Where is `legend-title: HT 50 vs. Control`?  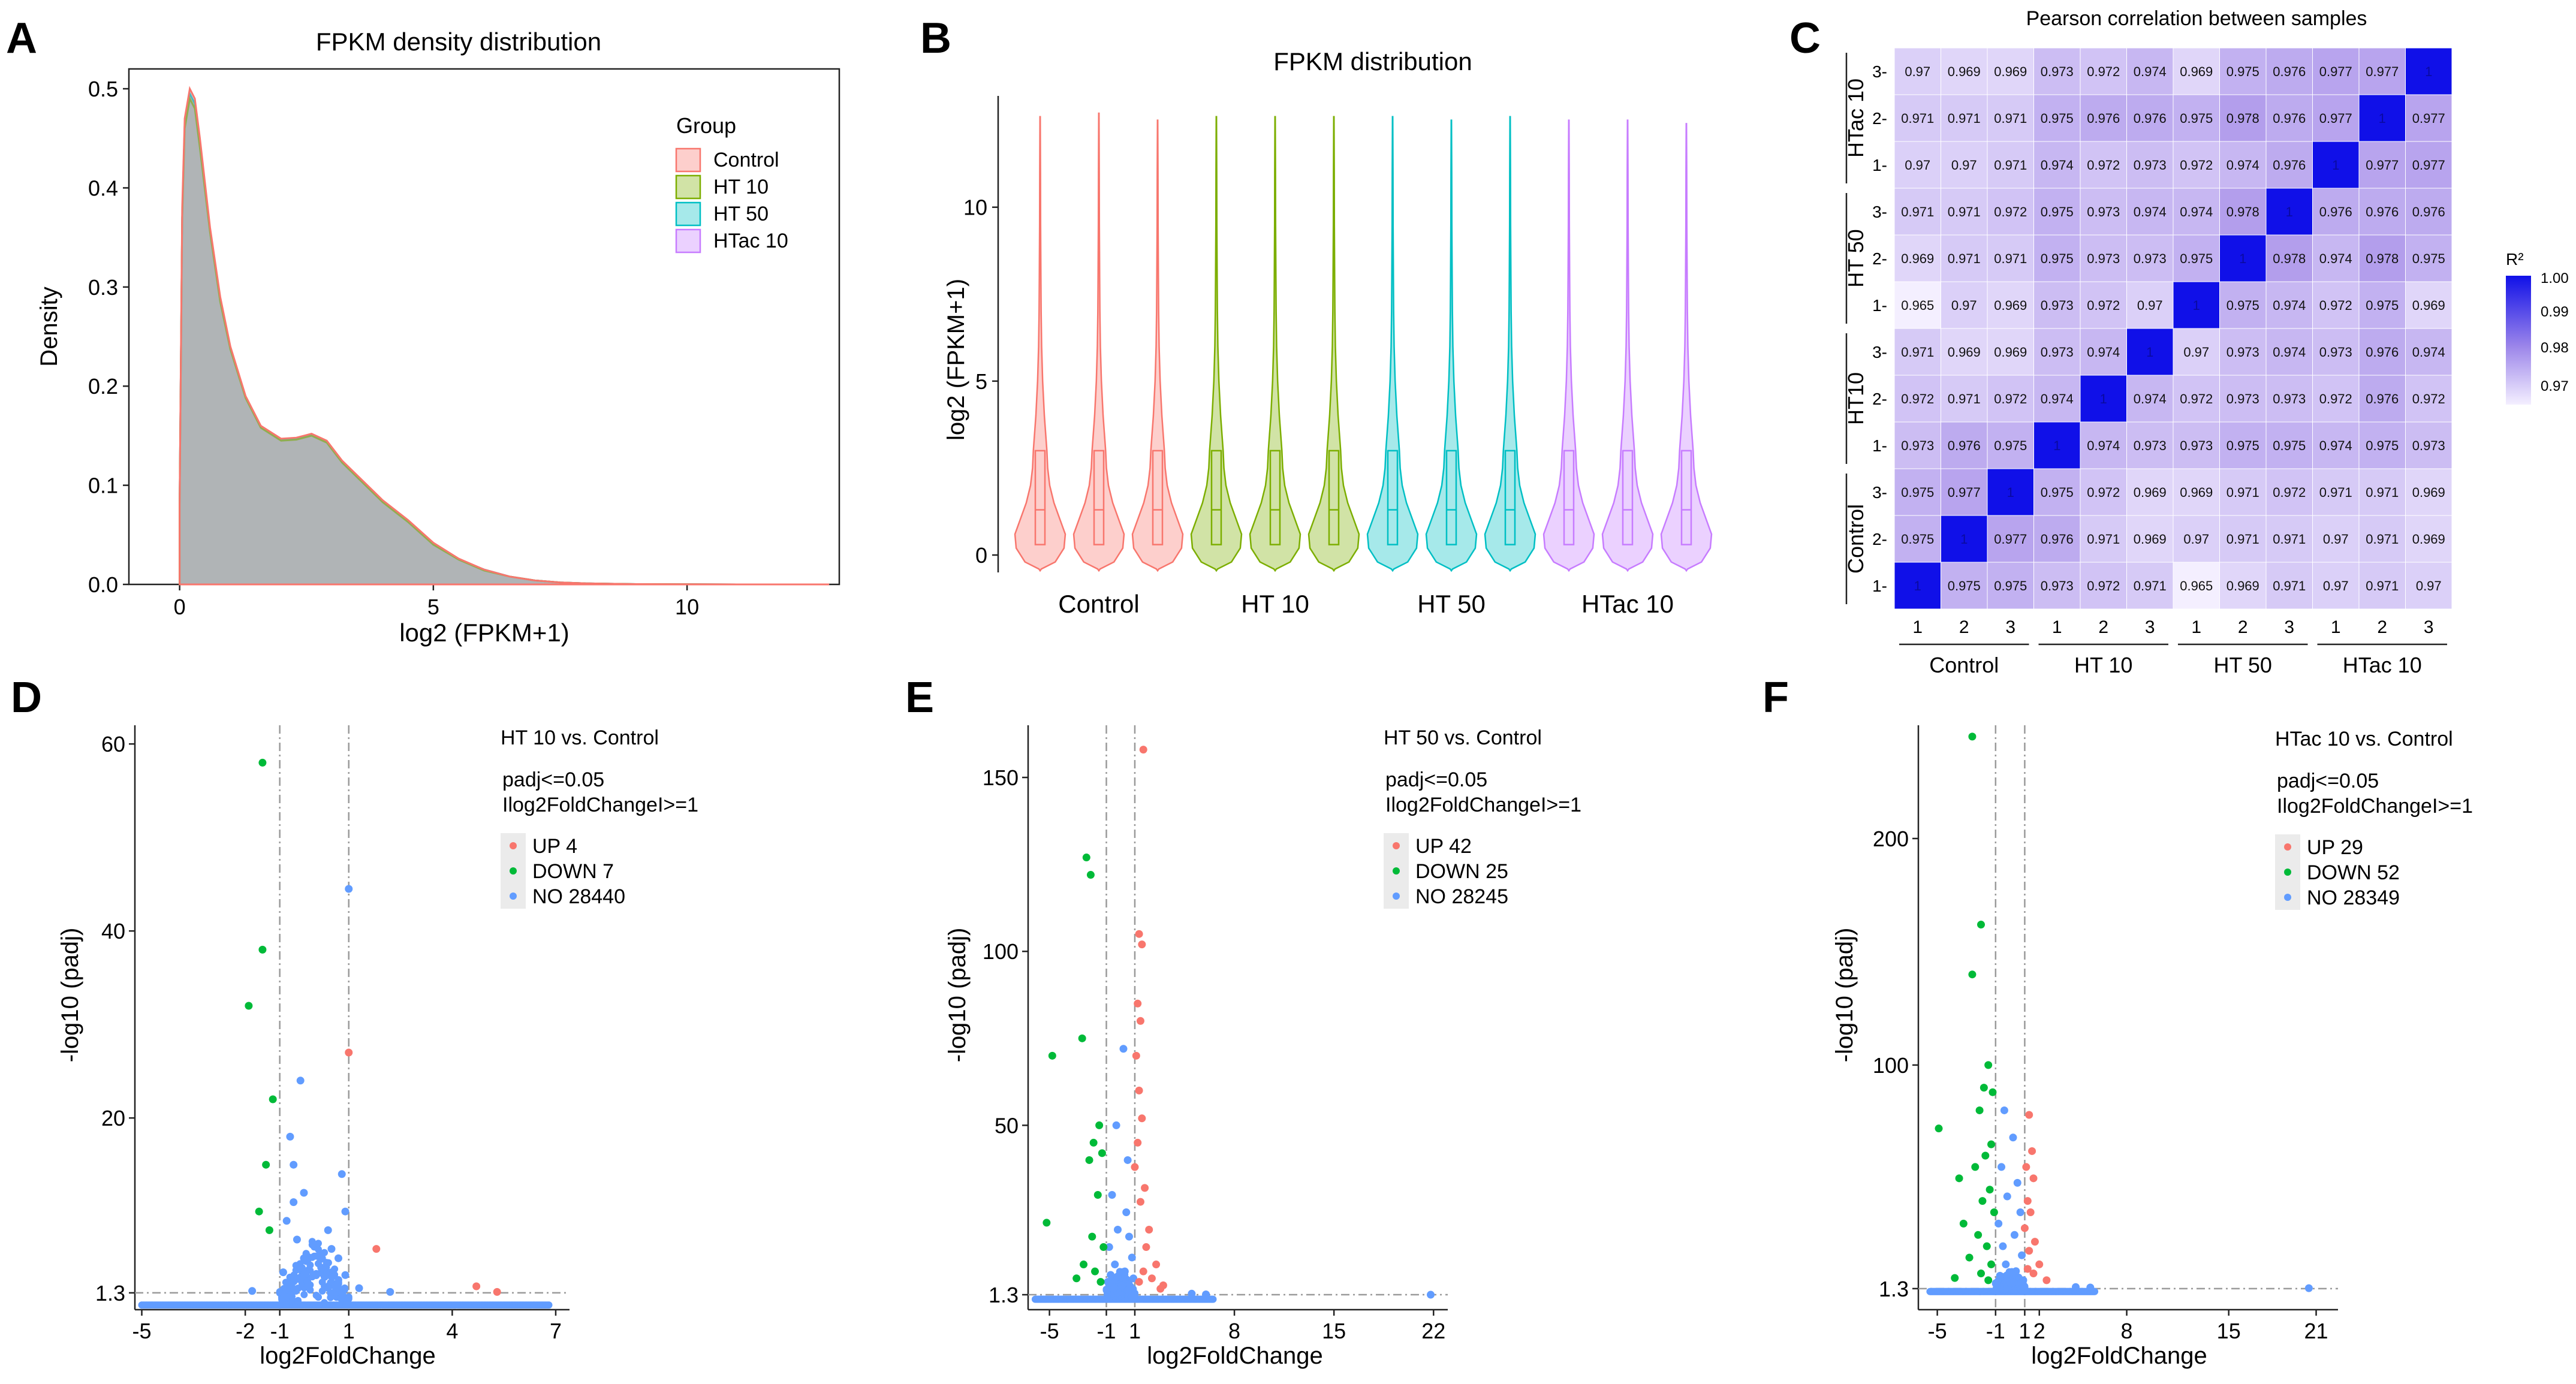
legend-title: HT 50 vs. Control is located at coordinates (1463, 737).